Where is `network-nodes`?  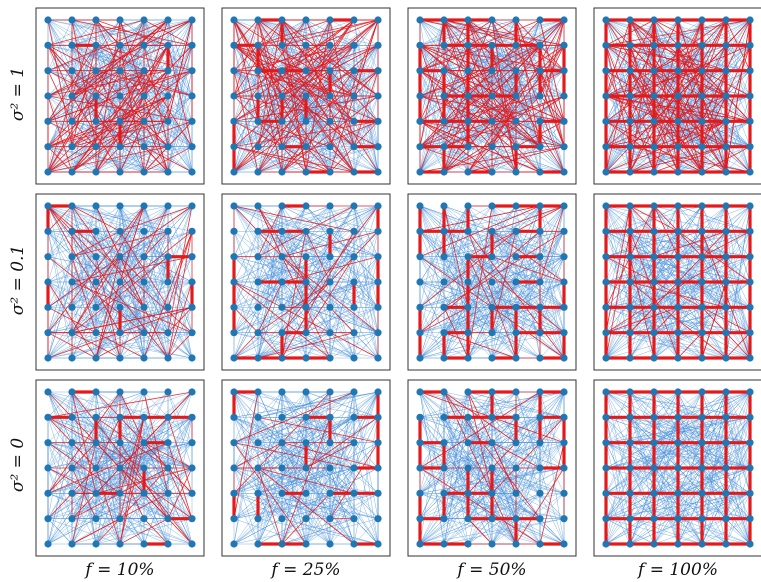
network-nodes is located at coordinates (306, 96).